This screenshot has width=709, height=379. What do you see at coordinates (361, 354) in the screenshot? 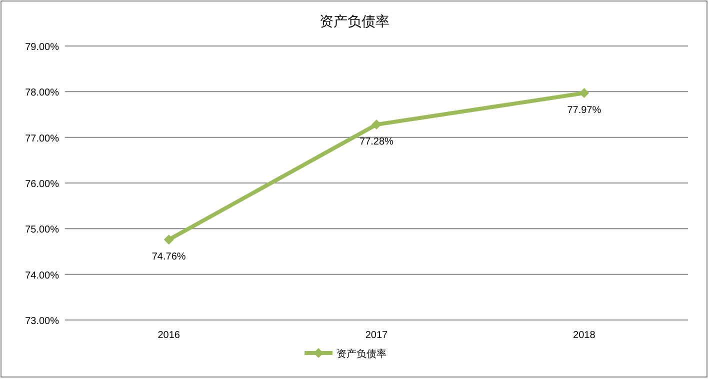
I see `legend-label: 资产负债率` at bounding box center [361, 354].